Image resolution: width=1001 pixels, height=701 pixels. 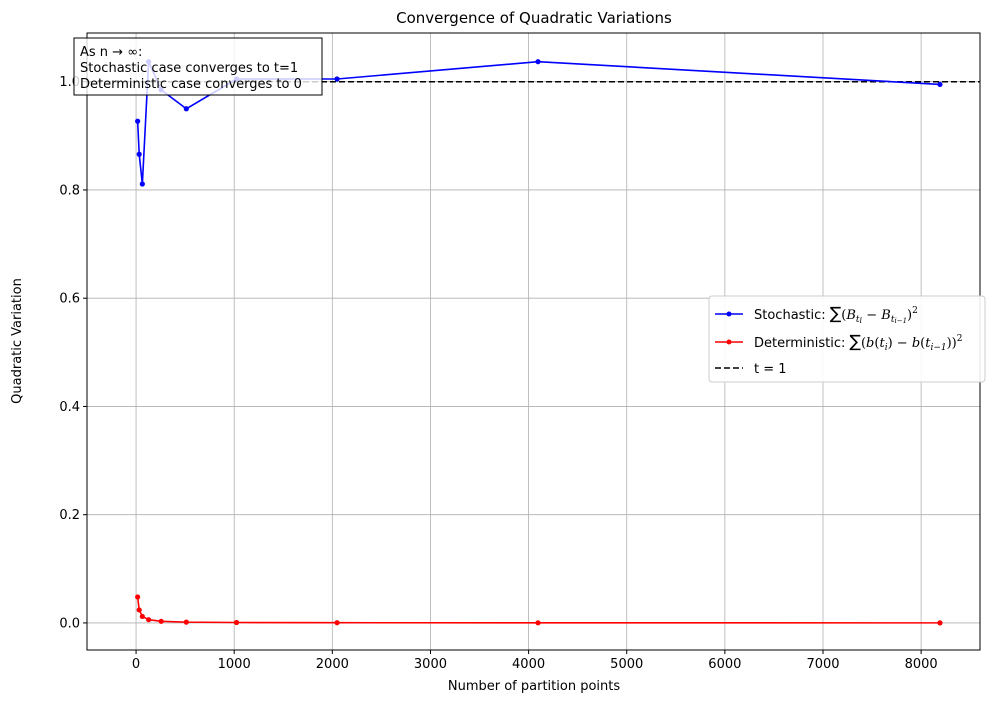 What do you see at coordinates (69, 190) in the screenshot?
I see `y-tick-label: 0.8` at bounding box center [69, 190].